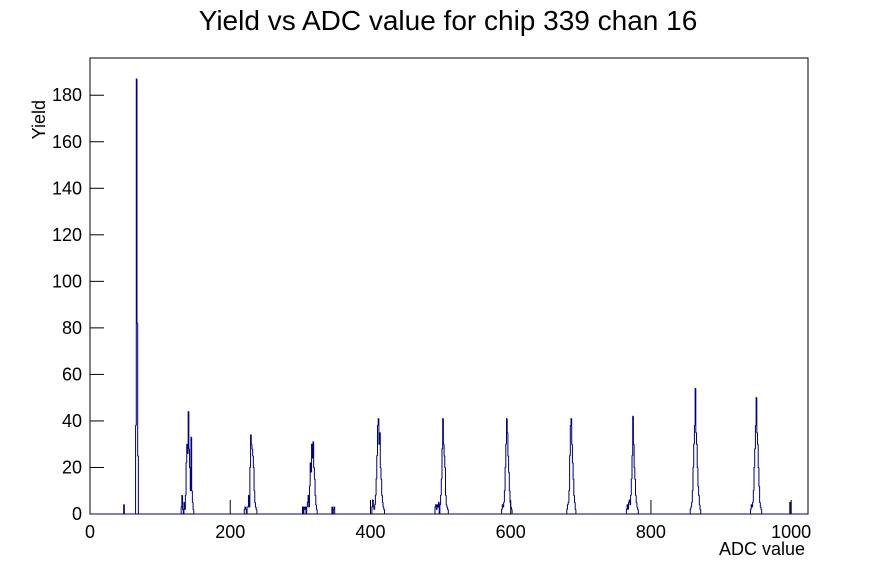 The image size is (896, 572). Describe the element at coordinates (791, 532) in the screenshot. I see `x-tick-label: 1000` at that location.